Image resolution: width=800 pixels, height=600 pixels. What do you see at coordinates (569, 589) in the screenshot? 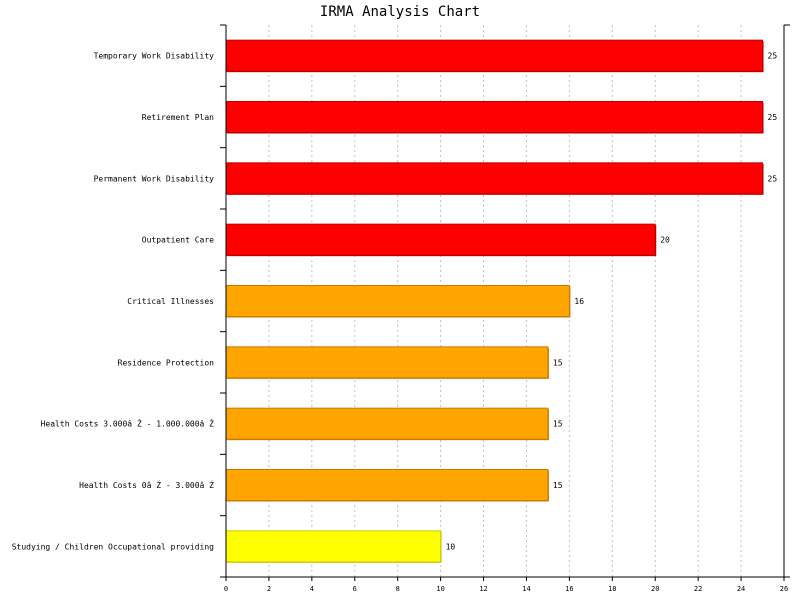
I see `x-tick-label: 16` at bounding box center [569, 589].